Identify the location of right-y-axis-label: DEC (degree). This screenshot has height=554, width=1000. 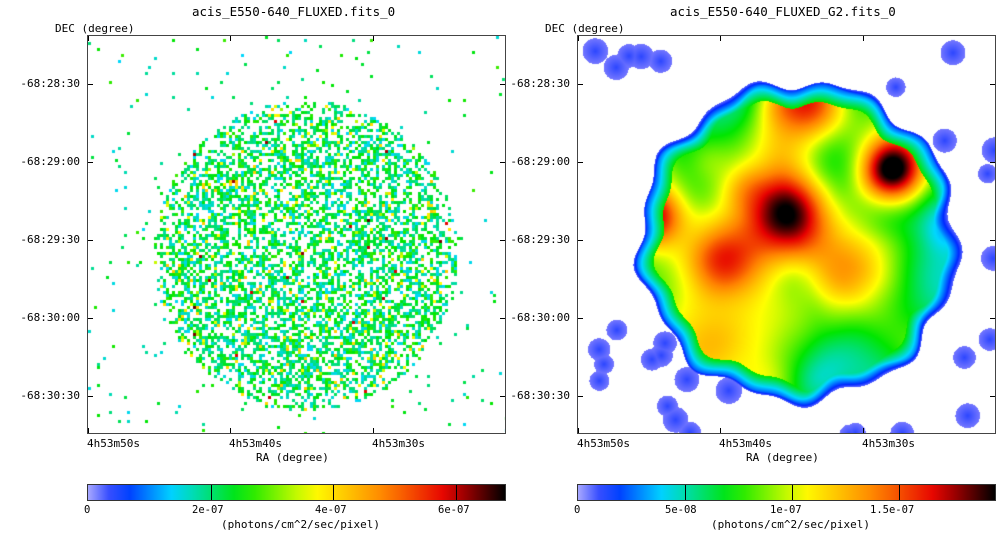
(585, 28).